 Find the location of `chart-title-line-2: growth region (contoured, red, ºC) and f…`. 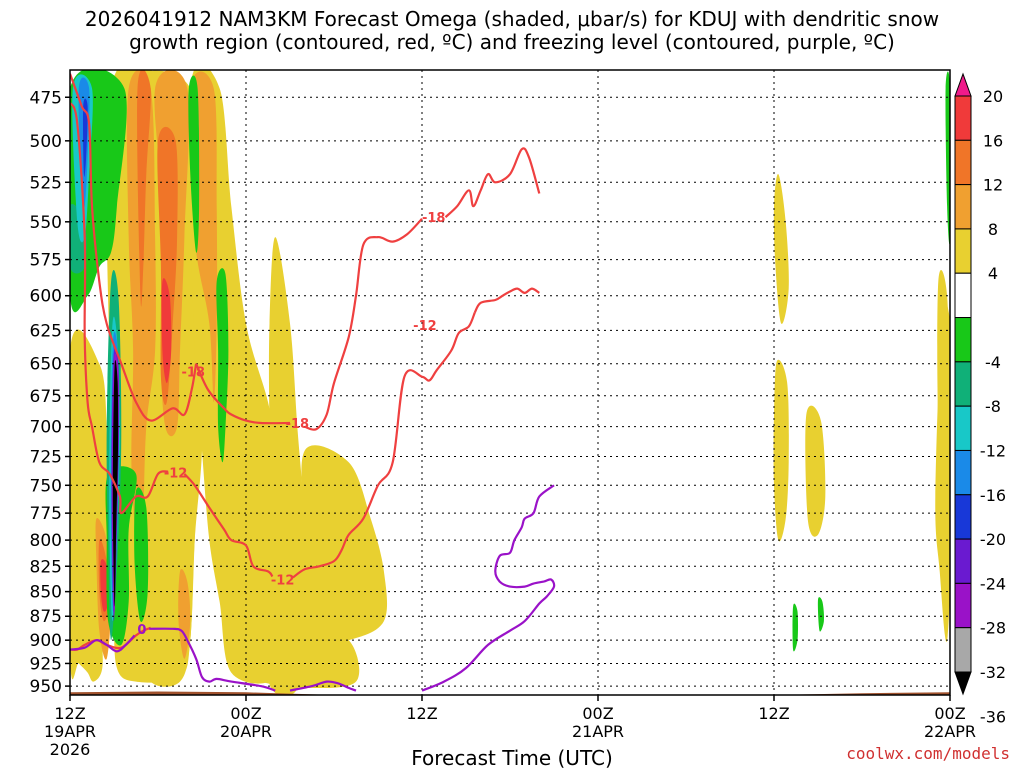

chart-title-line-2: growth region (contoured, red, ºC) and f… is located at coordinates (512, 42).